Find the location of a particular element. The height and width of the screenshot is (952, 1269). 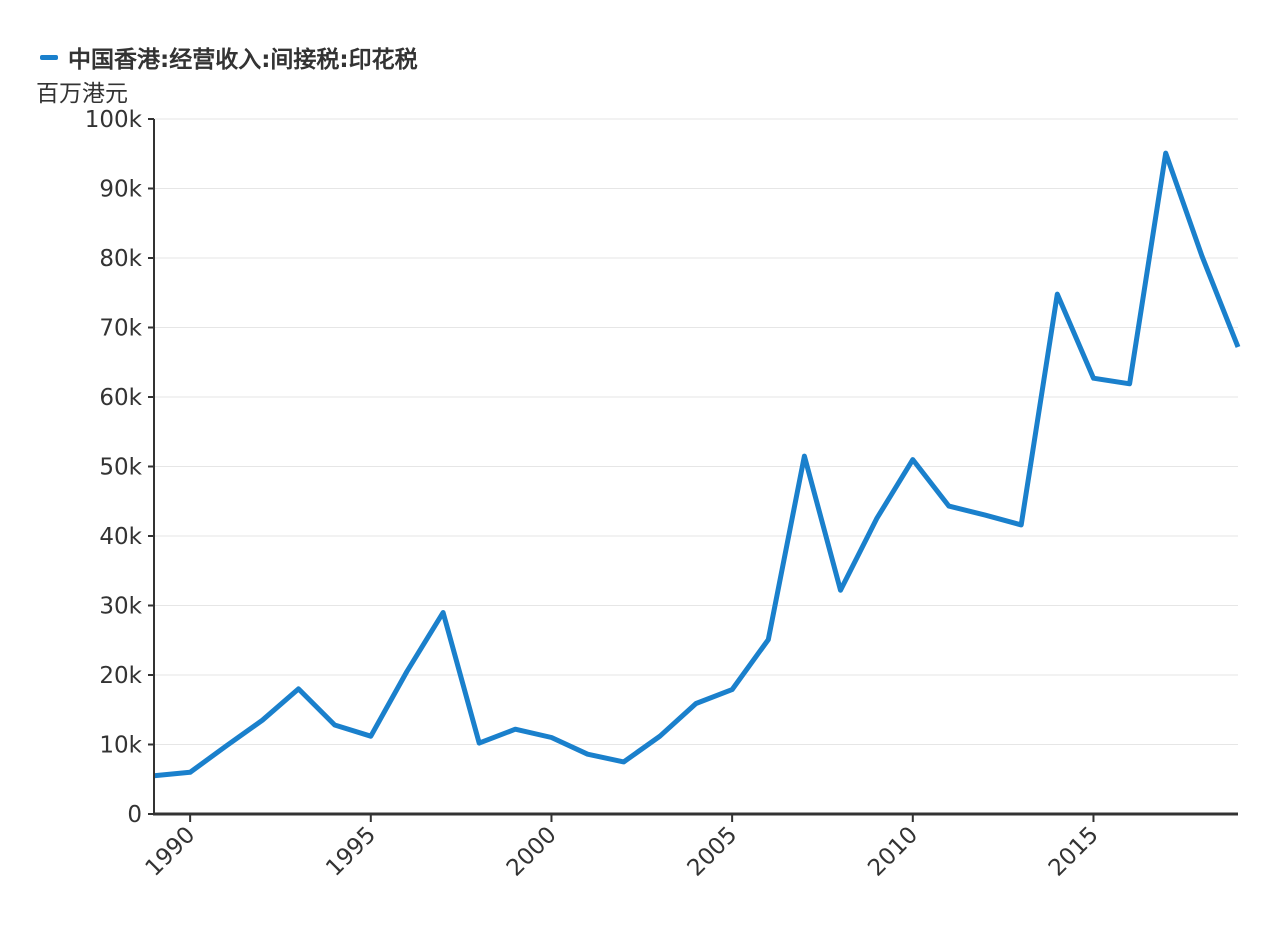

y-tick-label: 50k is located at coordinates (120, 468).